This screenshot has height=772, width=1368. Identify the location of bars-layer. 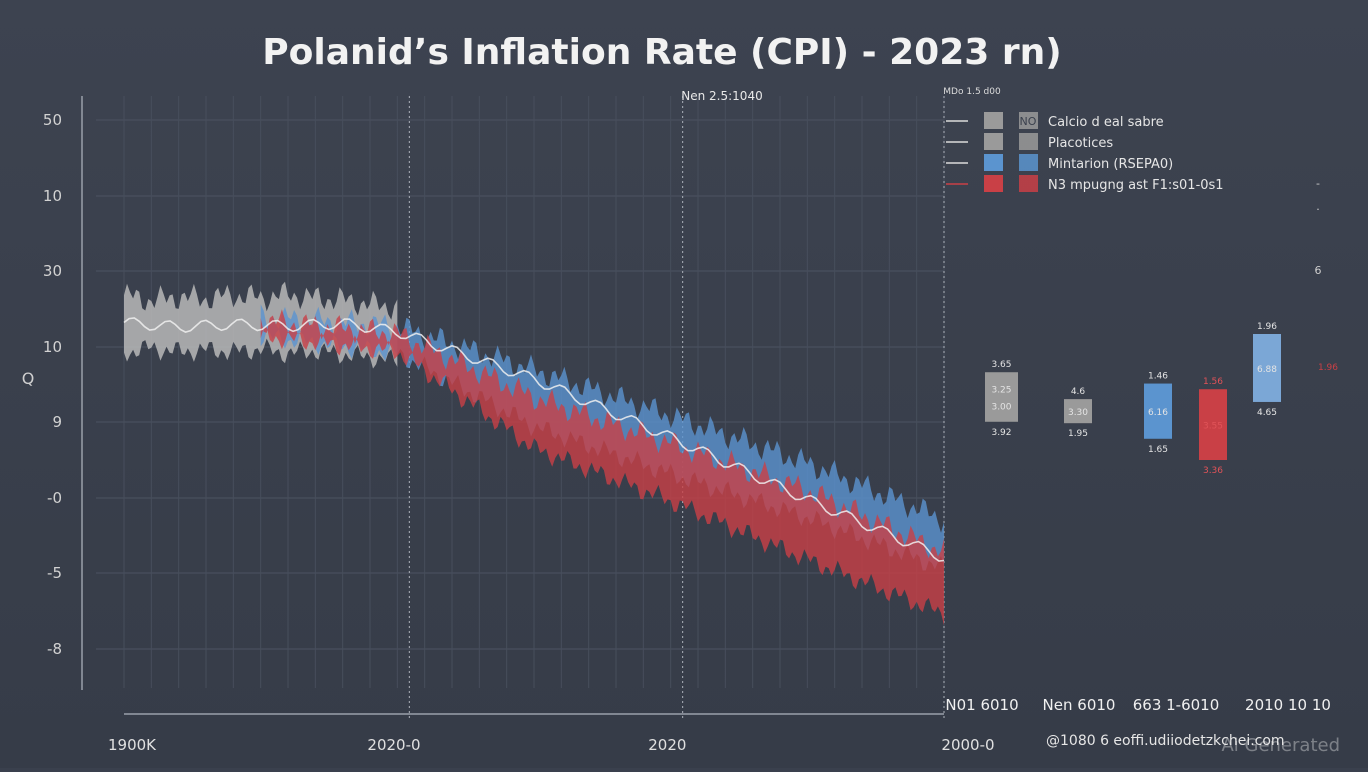
(1133, 397).